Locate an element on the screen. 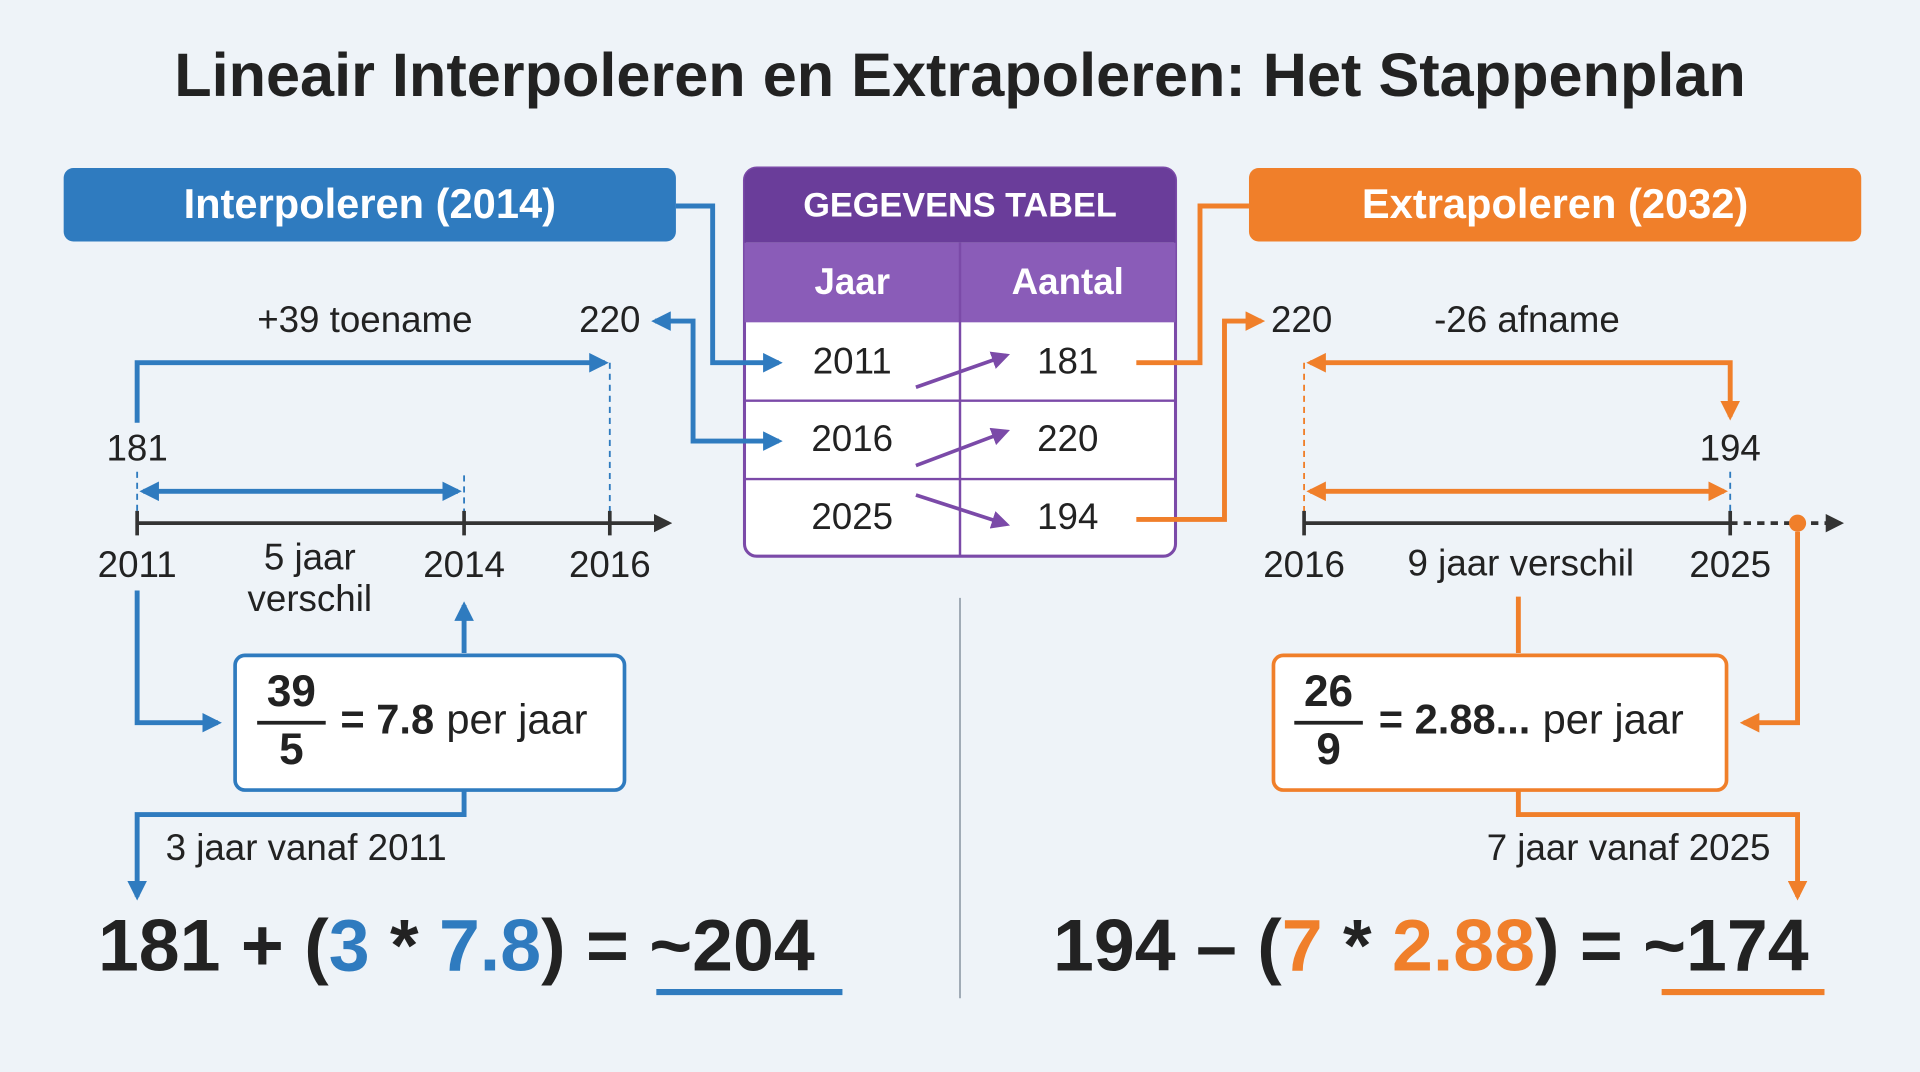 The image size is (1920, 1072). formula-part: 194 – ( is located at coordinates (1167, 945).